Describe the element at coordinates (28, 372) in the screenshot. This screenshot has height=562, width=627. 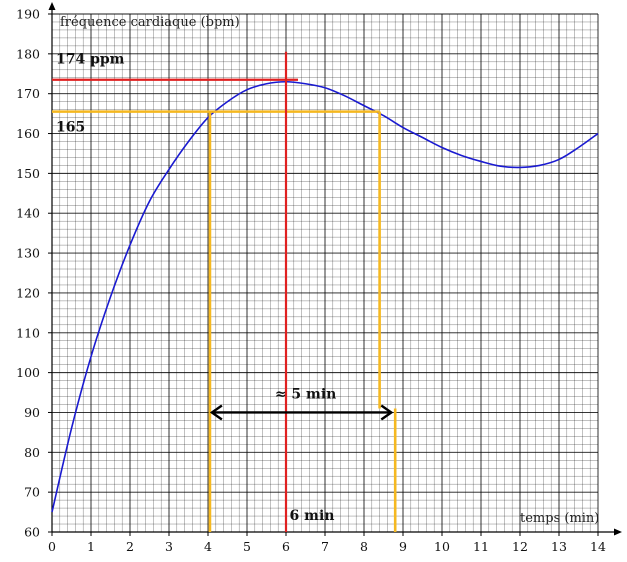
I see `y-tick-label: 100` at that location.